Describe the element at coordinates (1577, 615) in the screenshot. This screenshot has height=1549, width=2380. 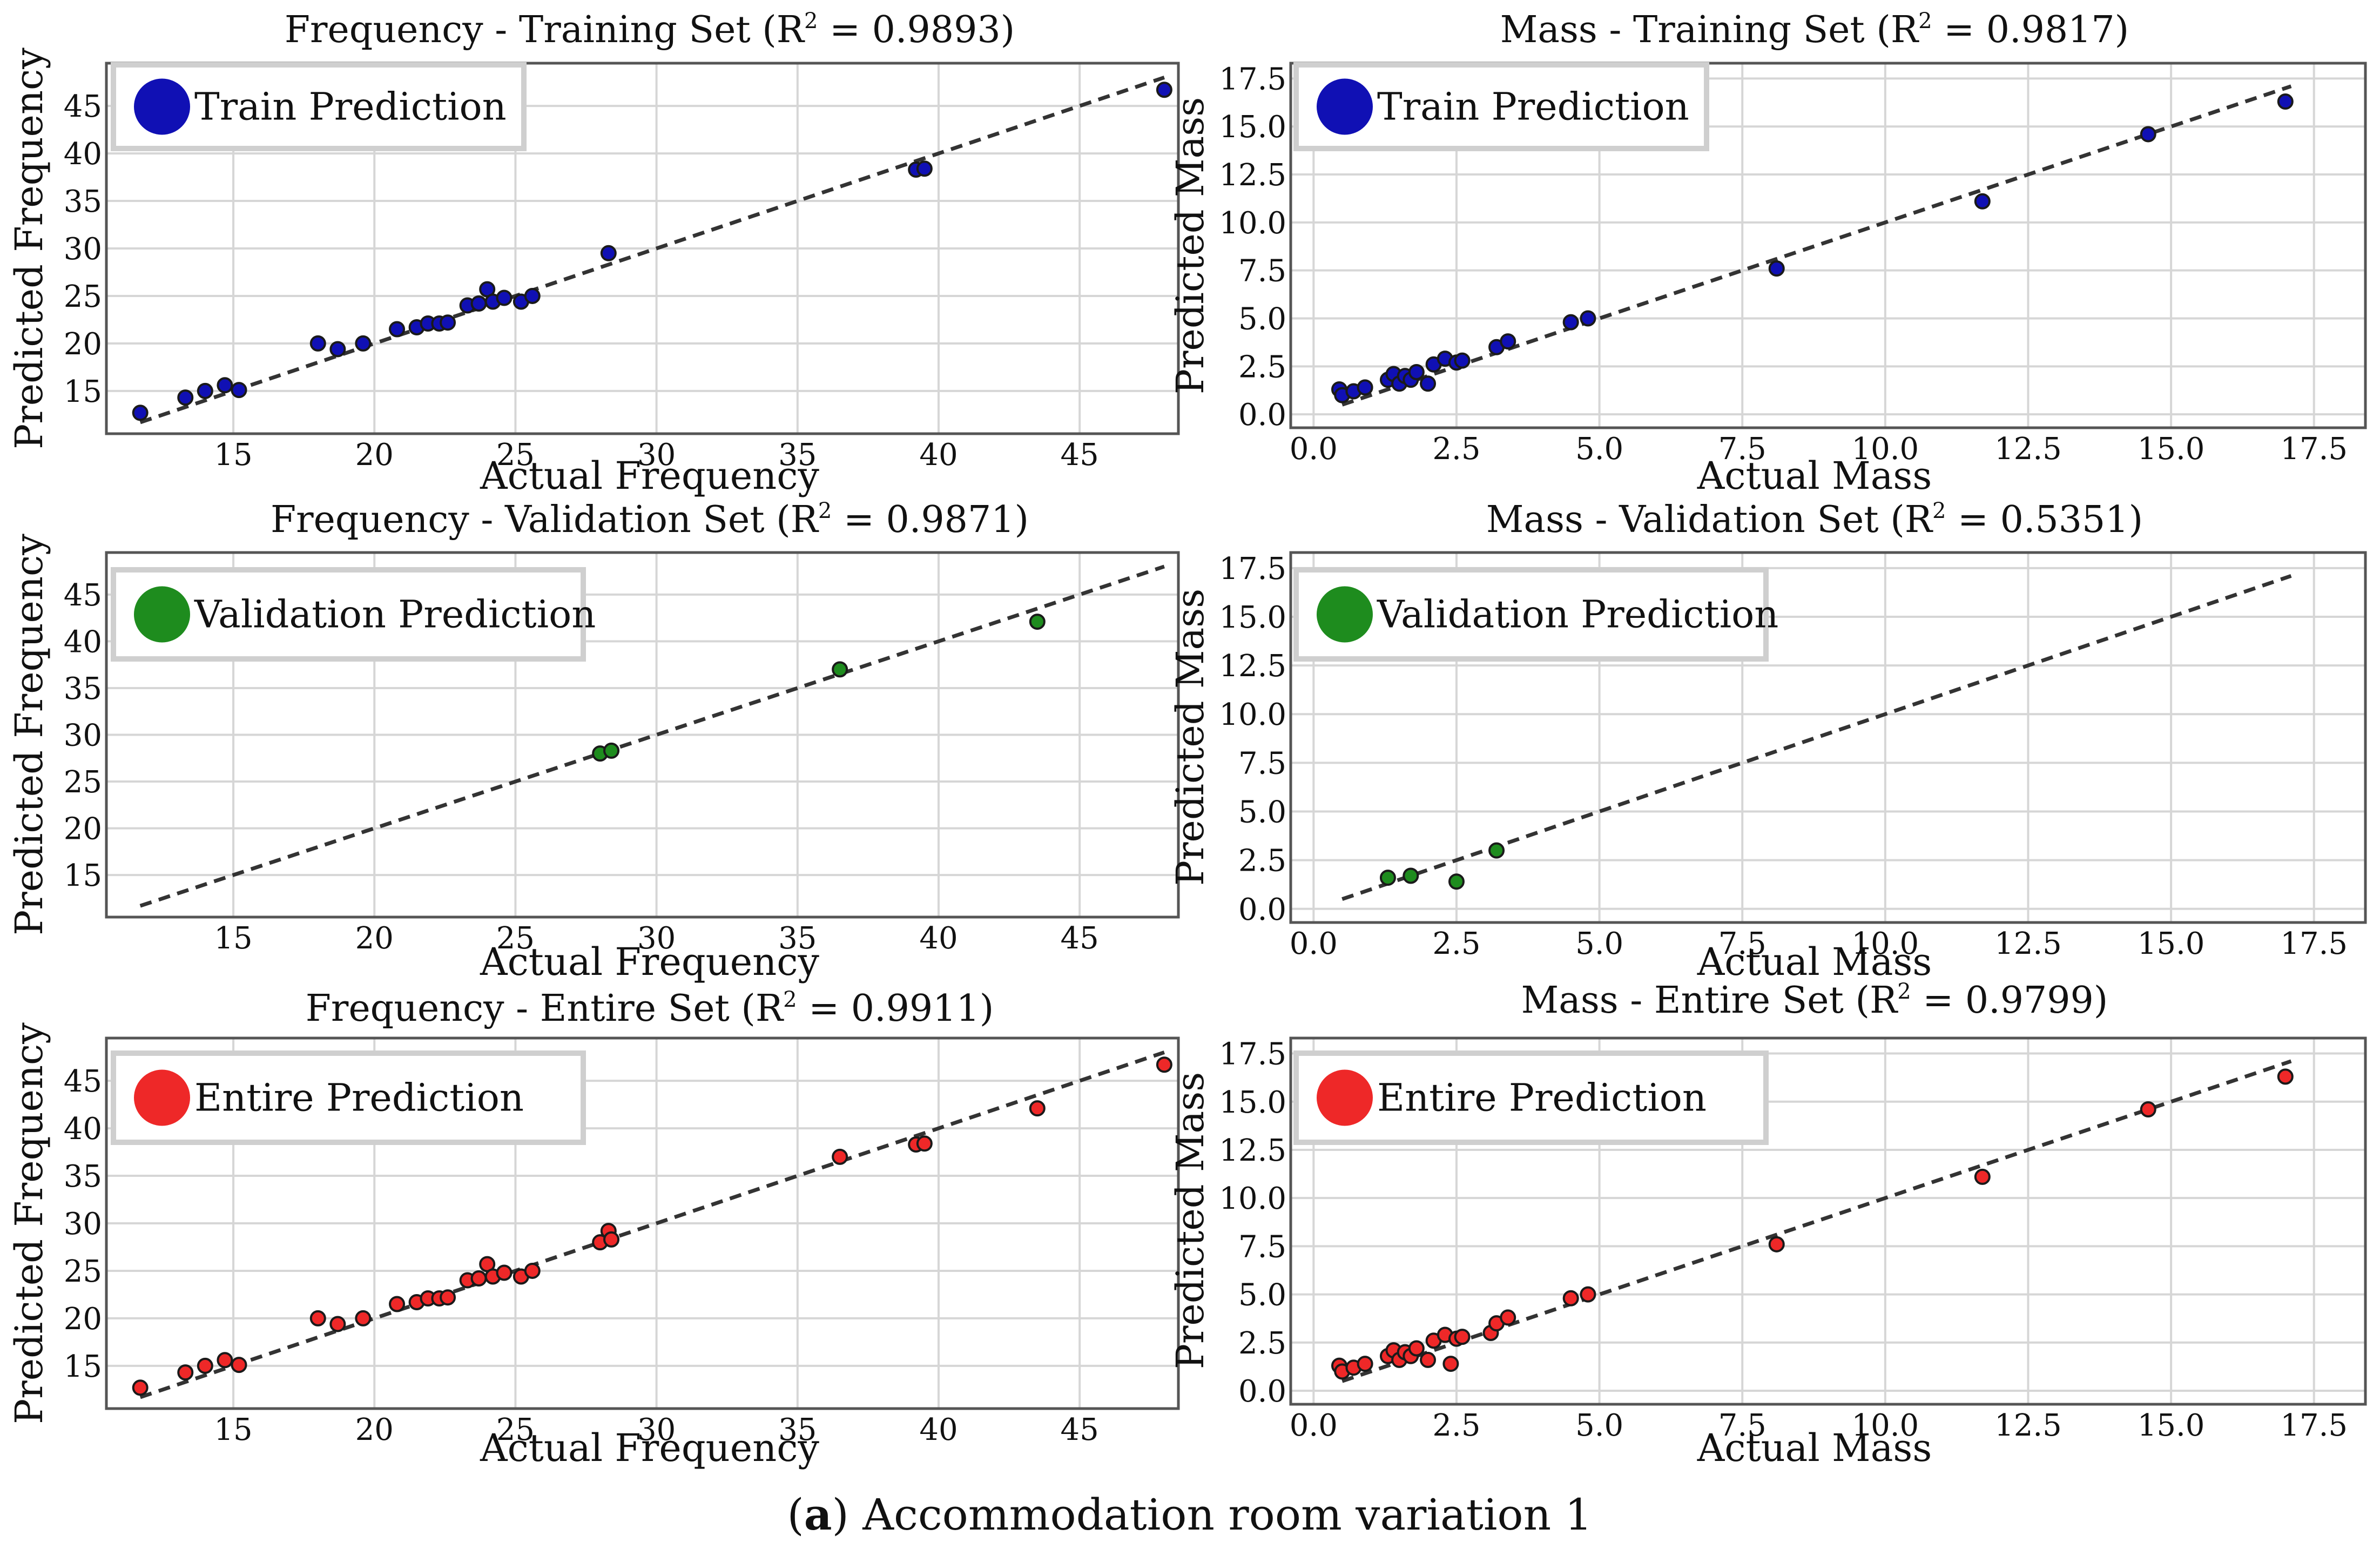
I see `legend-label: Validation Prediction` at that location.